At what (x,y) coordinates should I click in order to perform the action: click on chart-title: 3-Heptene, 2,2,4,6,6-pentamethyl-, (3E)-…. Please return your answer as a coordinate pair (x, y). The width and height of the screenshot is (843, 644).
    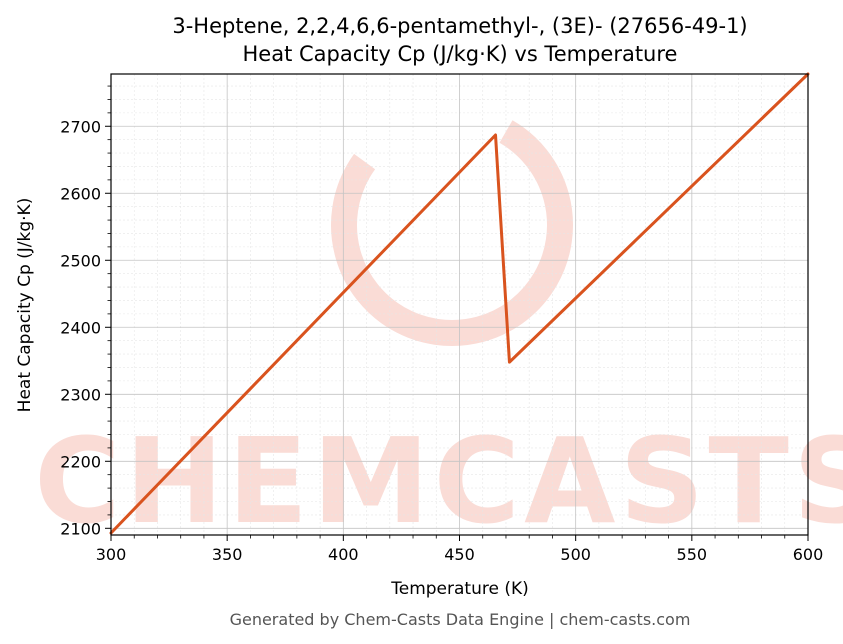
    Looking at the image, I should click on (459, 26).